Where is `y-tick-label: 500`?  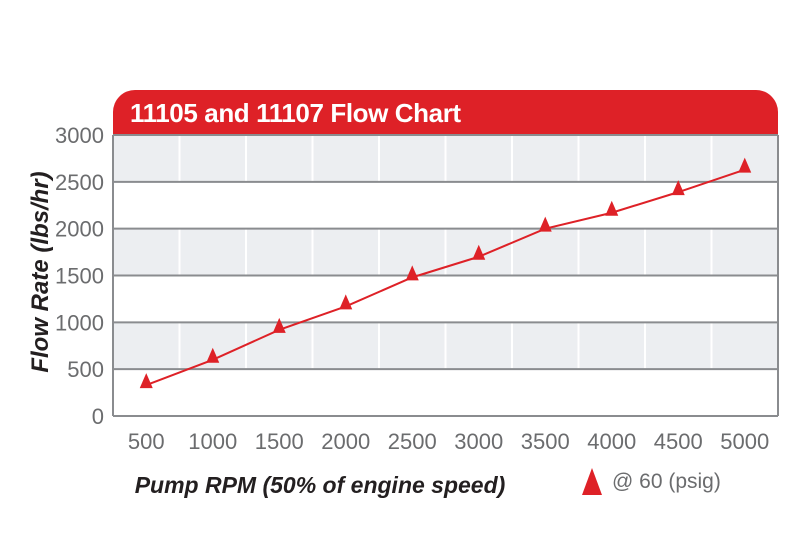 y-tick-label: 500 is located at coordinates (85, 369).